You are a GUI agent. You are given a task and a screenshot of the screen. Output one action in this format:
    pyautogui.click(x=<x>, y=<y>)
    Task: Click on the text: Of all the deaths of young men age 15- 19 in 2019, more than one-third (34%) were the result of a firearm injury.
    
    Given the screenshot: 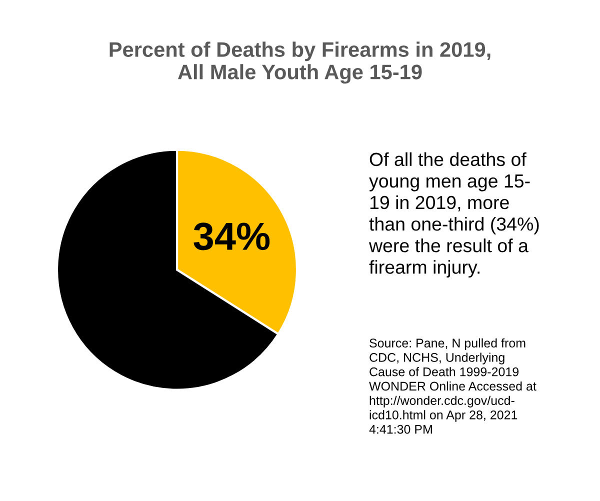 What is the action you would take?
    pyautogui.click(x=453, y=215)
    